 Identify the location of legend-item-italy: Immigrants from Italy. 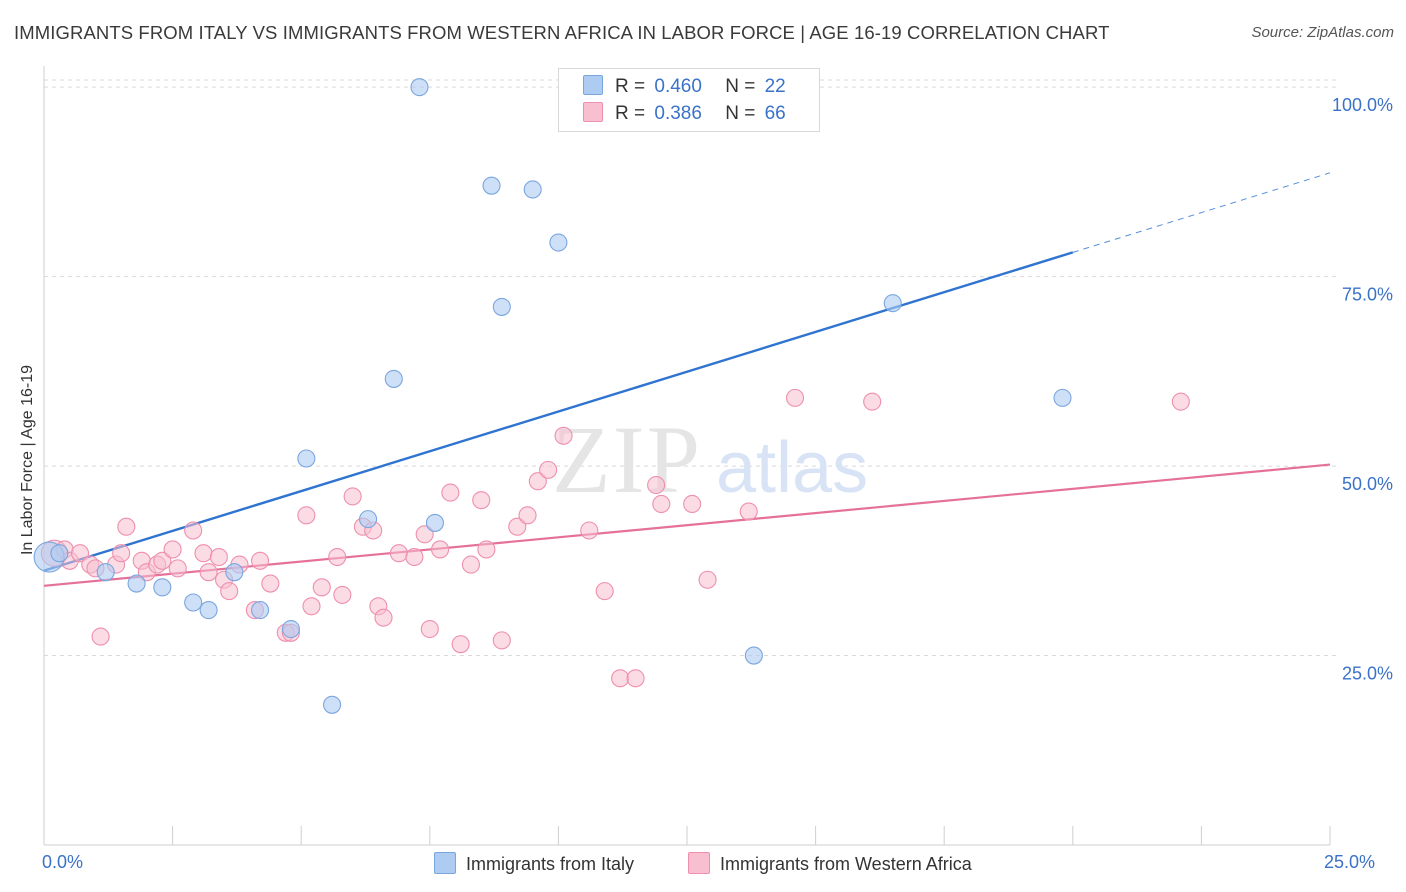
(534, 863).